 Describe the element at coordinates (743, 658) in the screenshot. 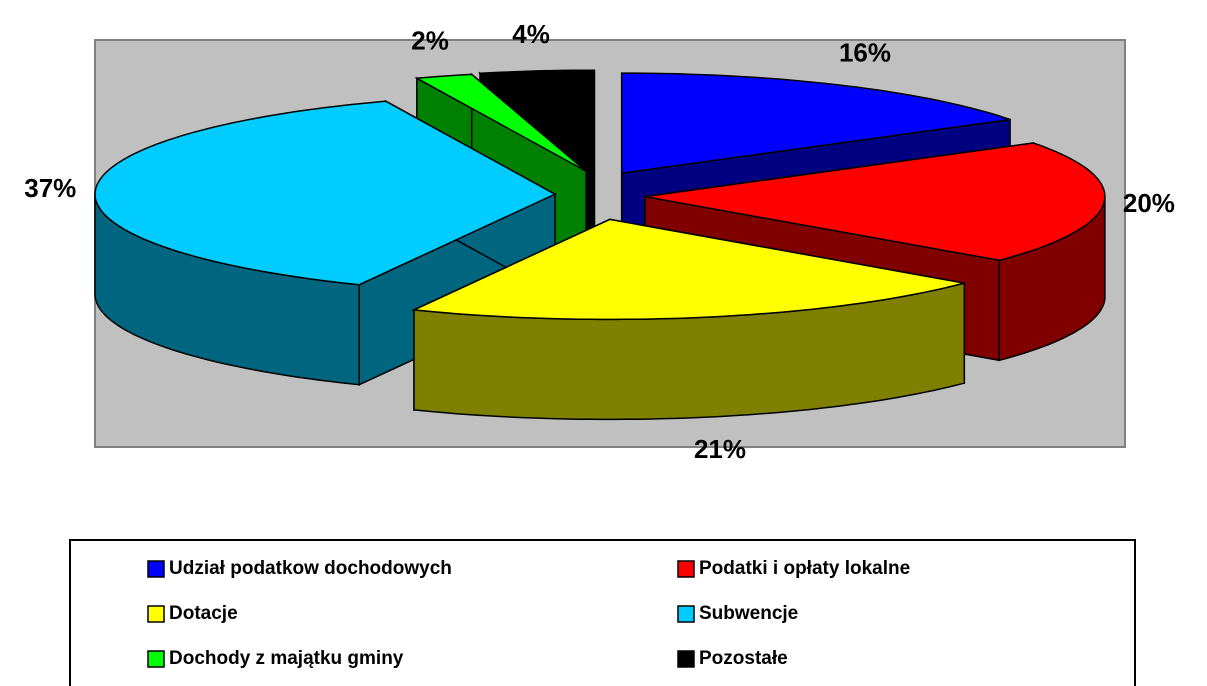

I see `legend-label: Pozostałe` at that location.